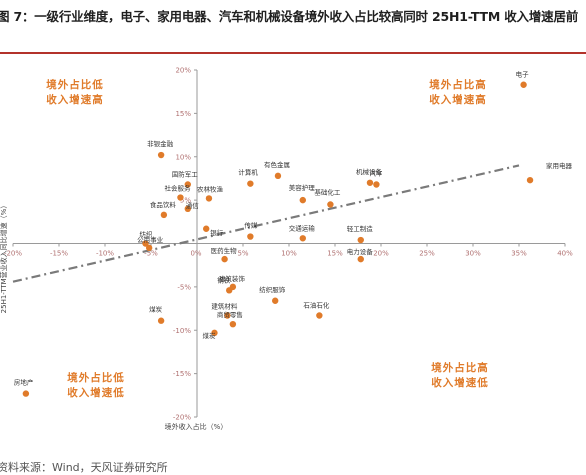  I want to click on point-label: 农林牧渔, so click(210, 188).